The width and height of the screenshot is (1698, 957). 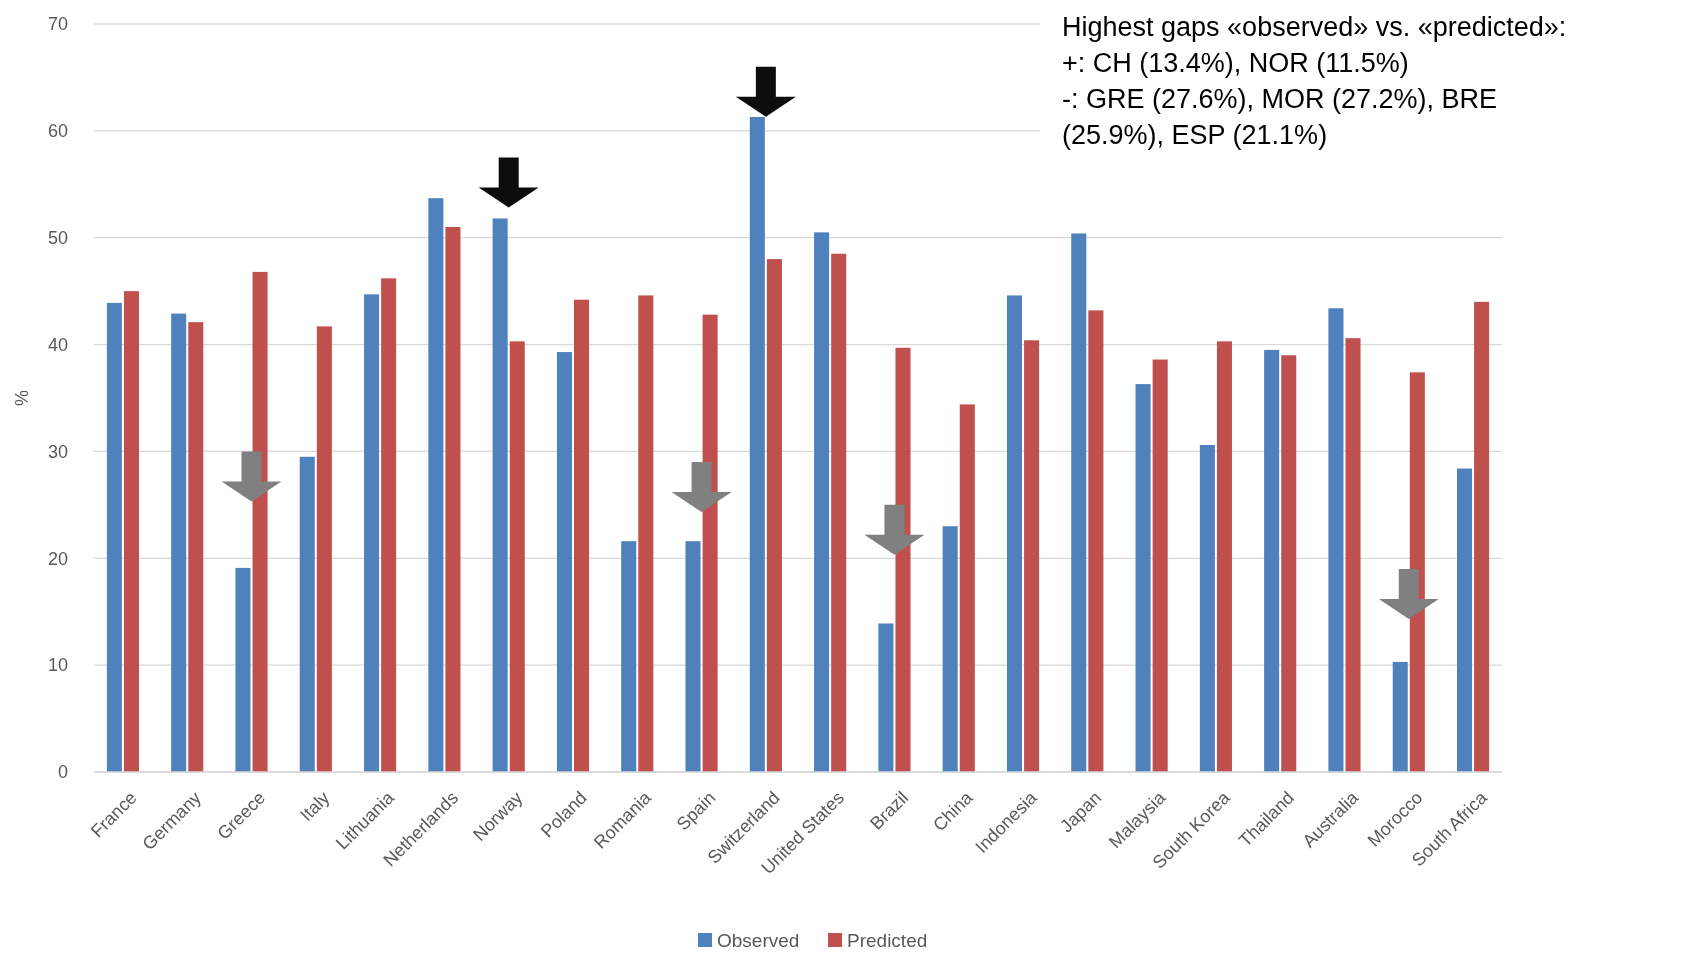 What do you see at coordinates (57, 451) in the screenshot?
I see `y-tick-label: 30` at bounding box center [57, 451].